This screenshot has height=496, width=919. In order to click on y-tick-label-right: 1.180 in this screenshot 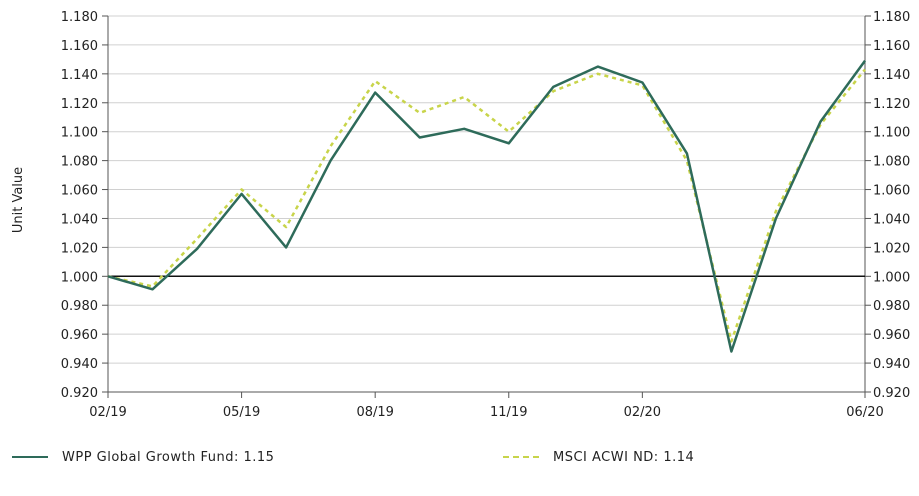, I will do `click(891, 17)`.